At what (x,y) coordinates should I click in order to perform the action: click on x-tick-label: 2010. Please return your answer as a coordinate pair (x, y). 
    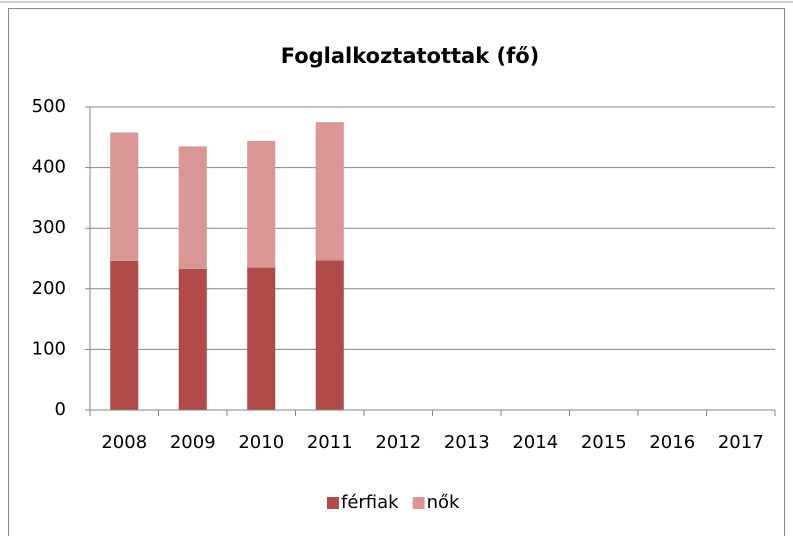
    Looking at the image, I should click on (261, 442).